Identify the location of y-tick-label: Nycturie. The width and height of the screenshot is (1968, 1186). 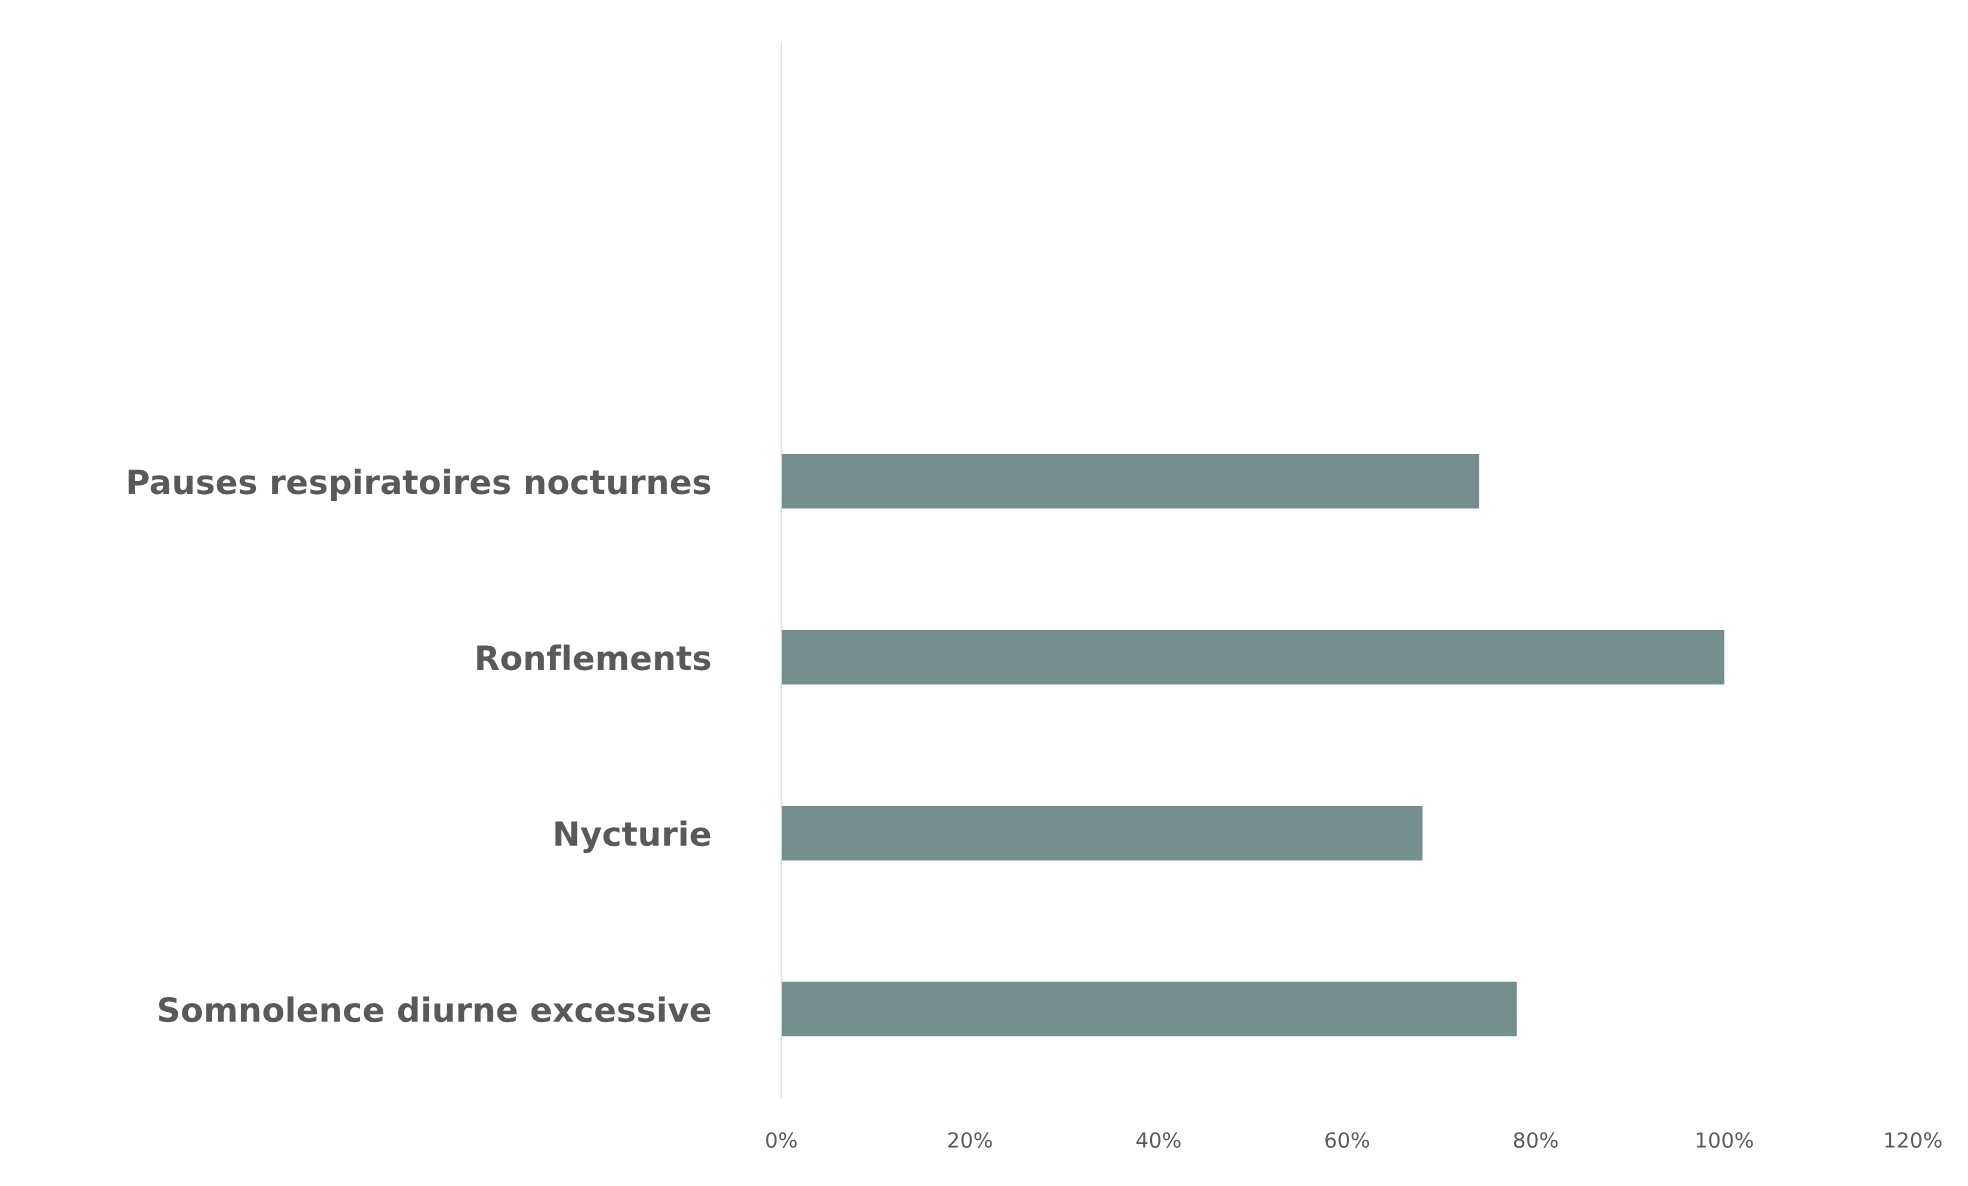
(633, 837).